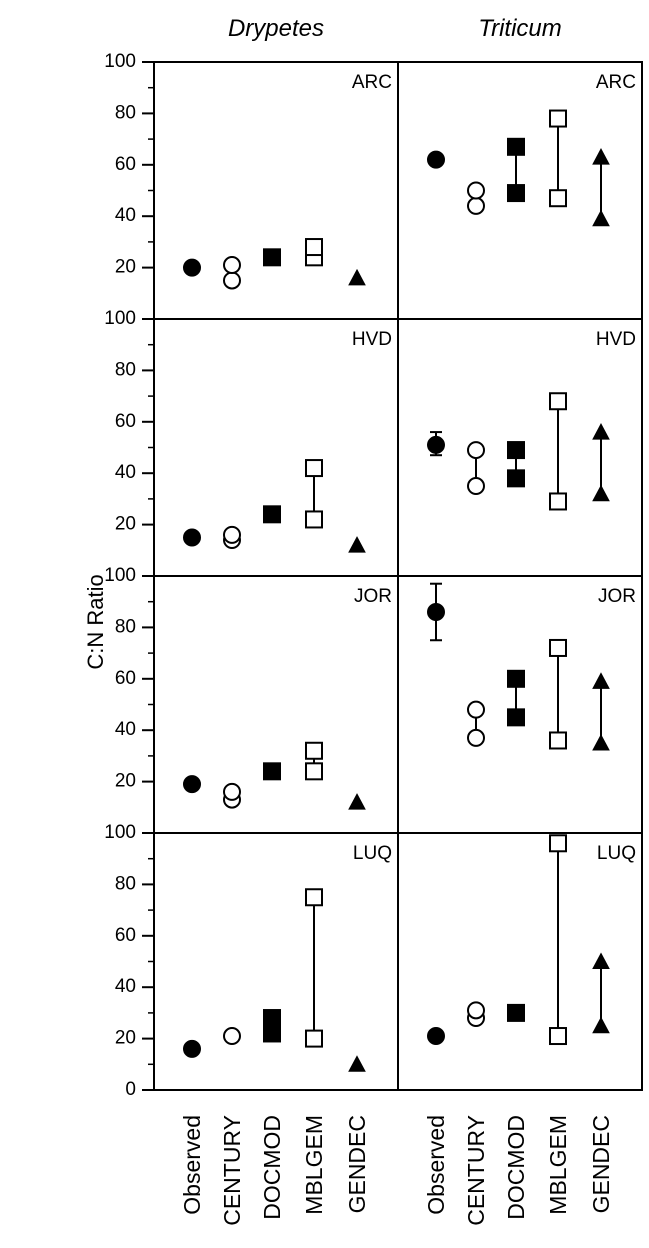 Image resolution: width=649 pixels, height=1248 pixels. What do you see at coordinates (395, 28) in the screenshot?
I see `column-titles: Drypetes Triticum` at bounding box center [395, 28].